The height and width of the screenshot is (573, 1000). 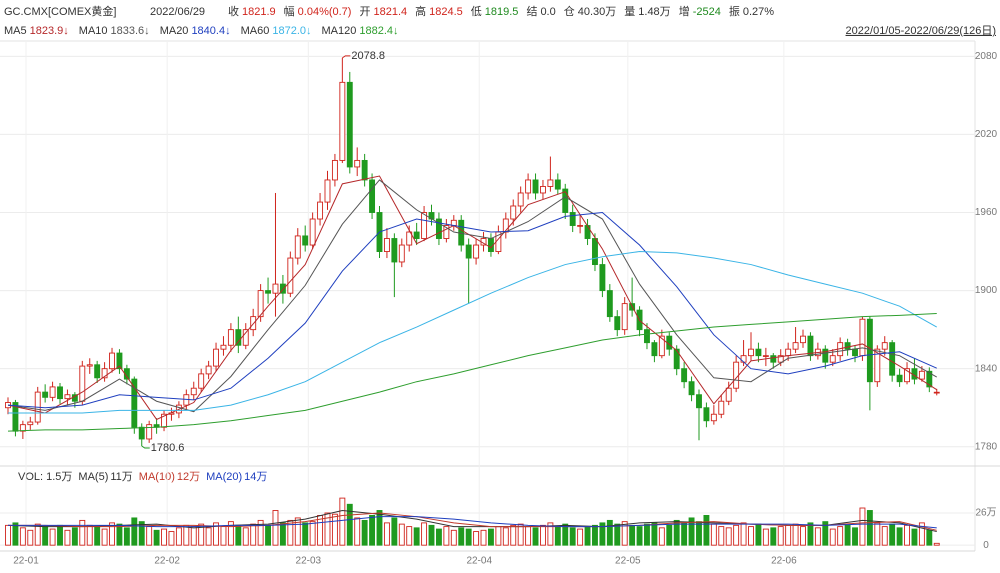 I want to click on legend-name: MA(10), so click(x=157, y=477).